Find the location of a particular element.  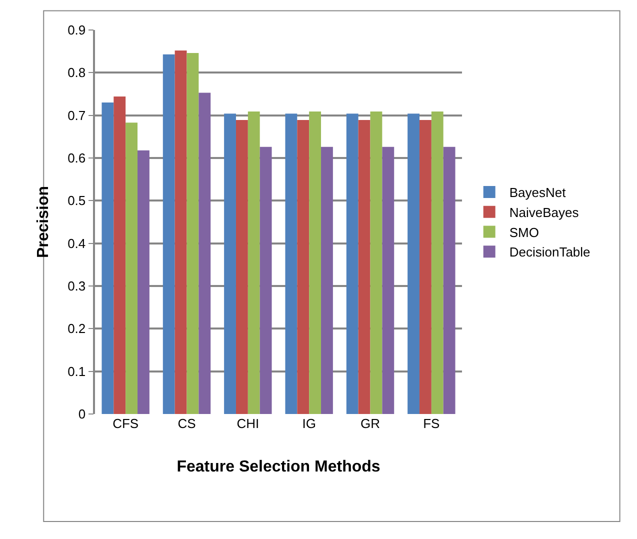

y-tick-label: 0.3 is located at coordinates (77, 286).